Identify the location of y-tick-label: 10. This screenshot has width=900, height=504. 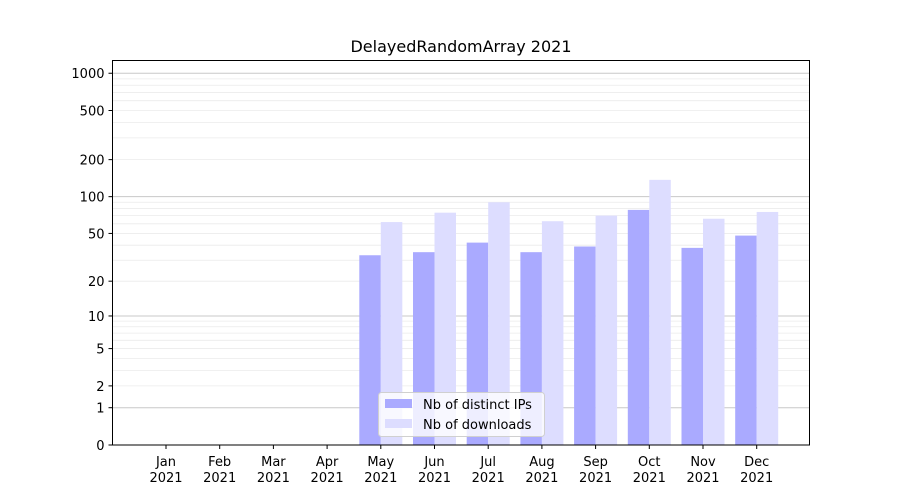
(96, 317).